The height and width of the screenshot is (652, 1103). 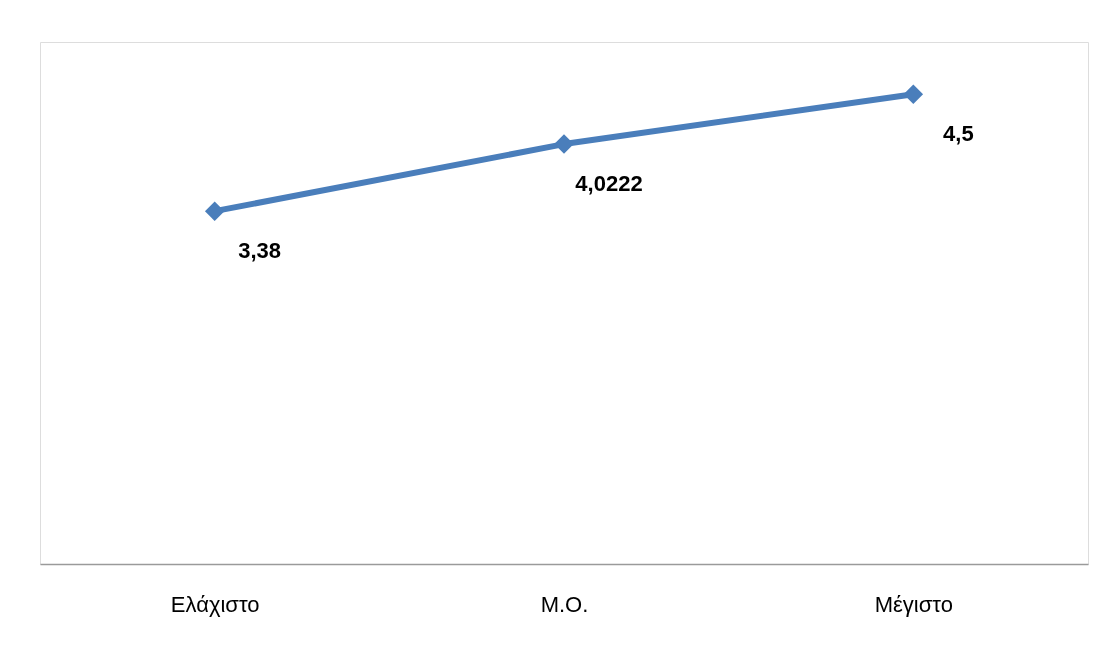 What do you see at coordinates (260, 251) in the screenshot?
I see `data-label: 3,38` at bounding box center [260, 251].